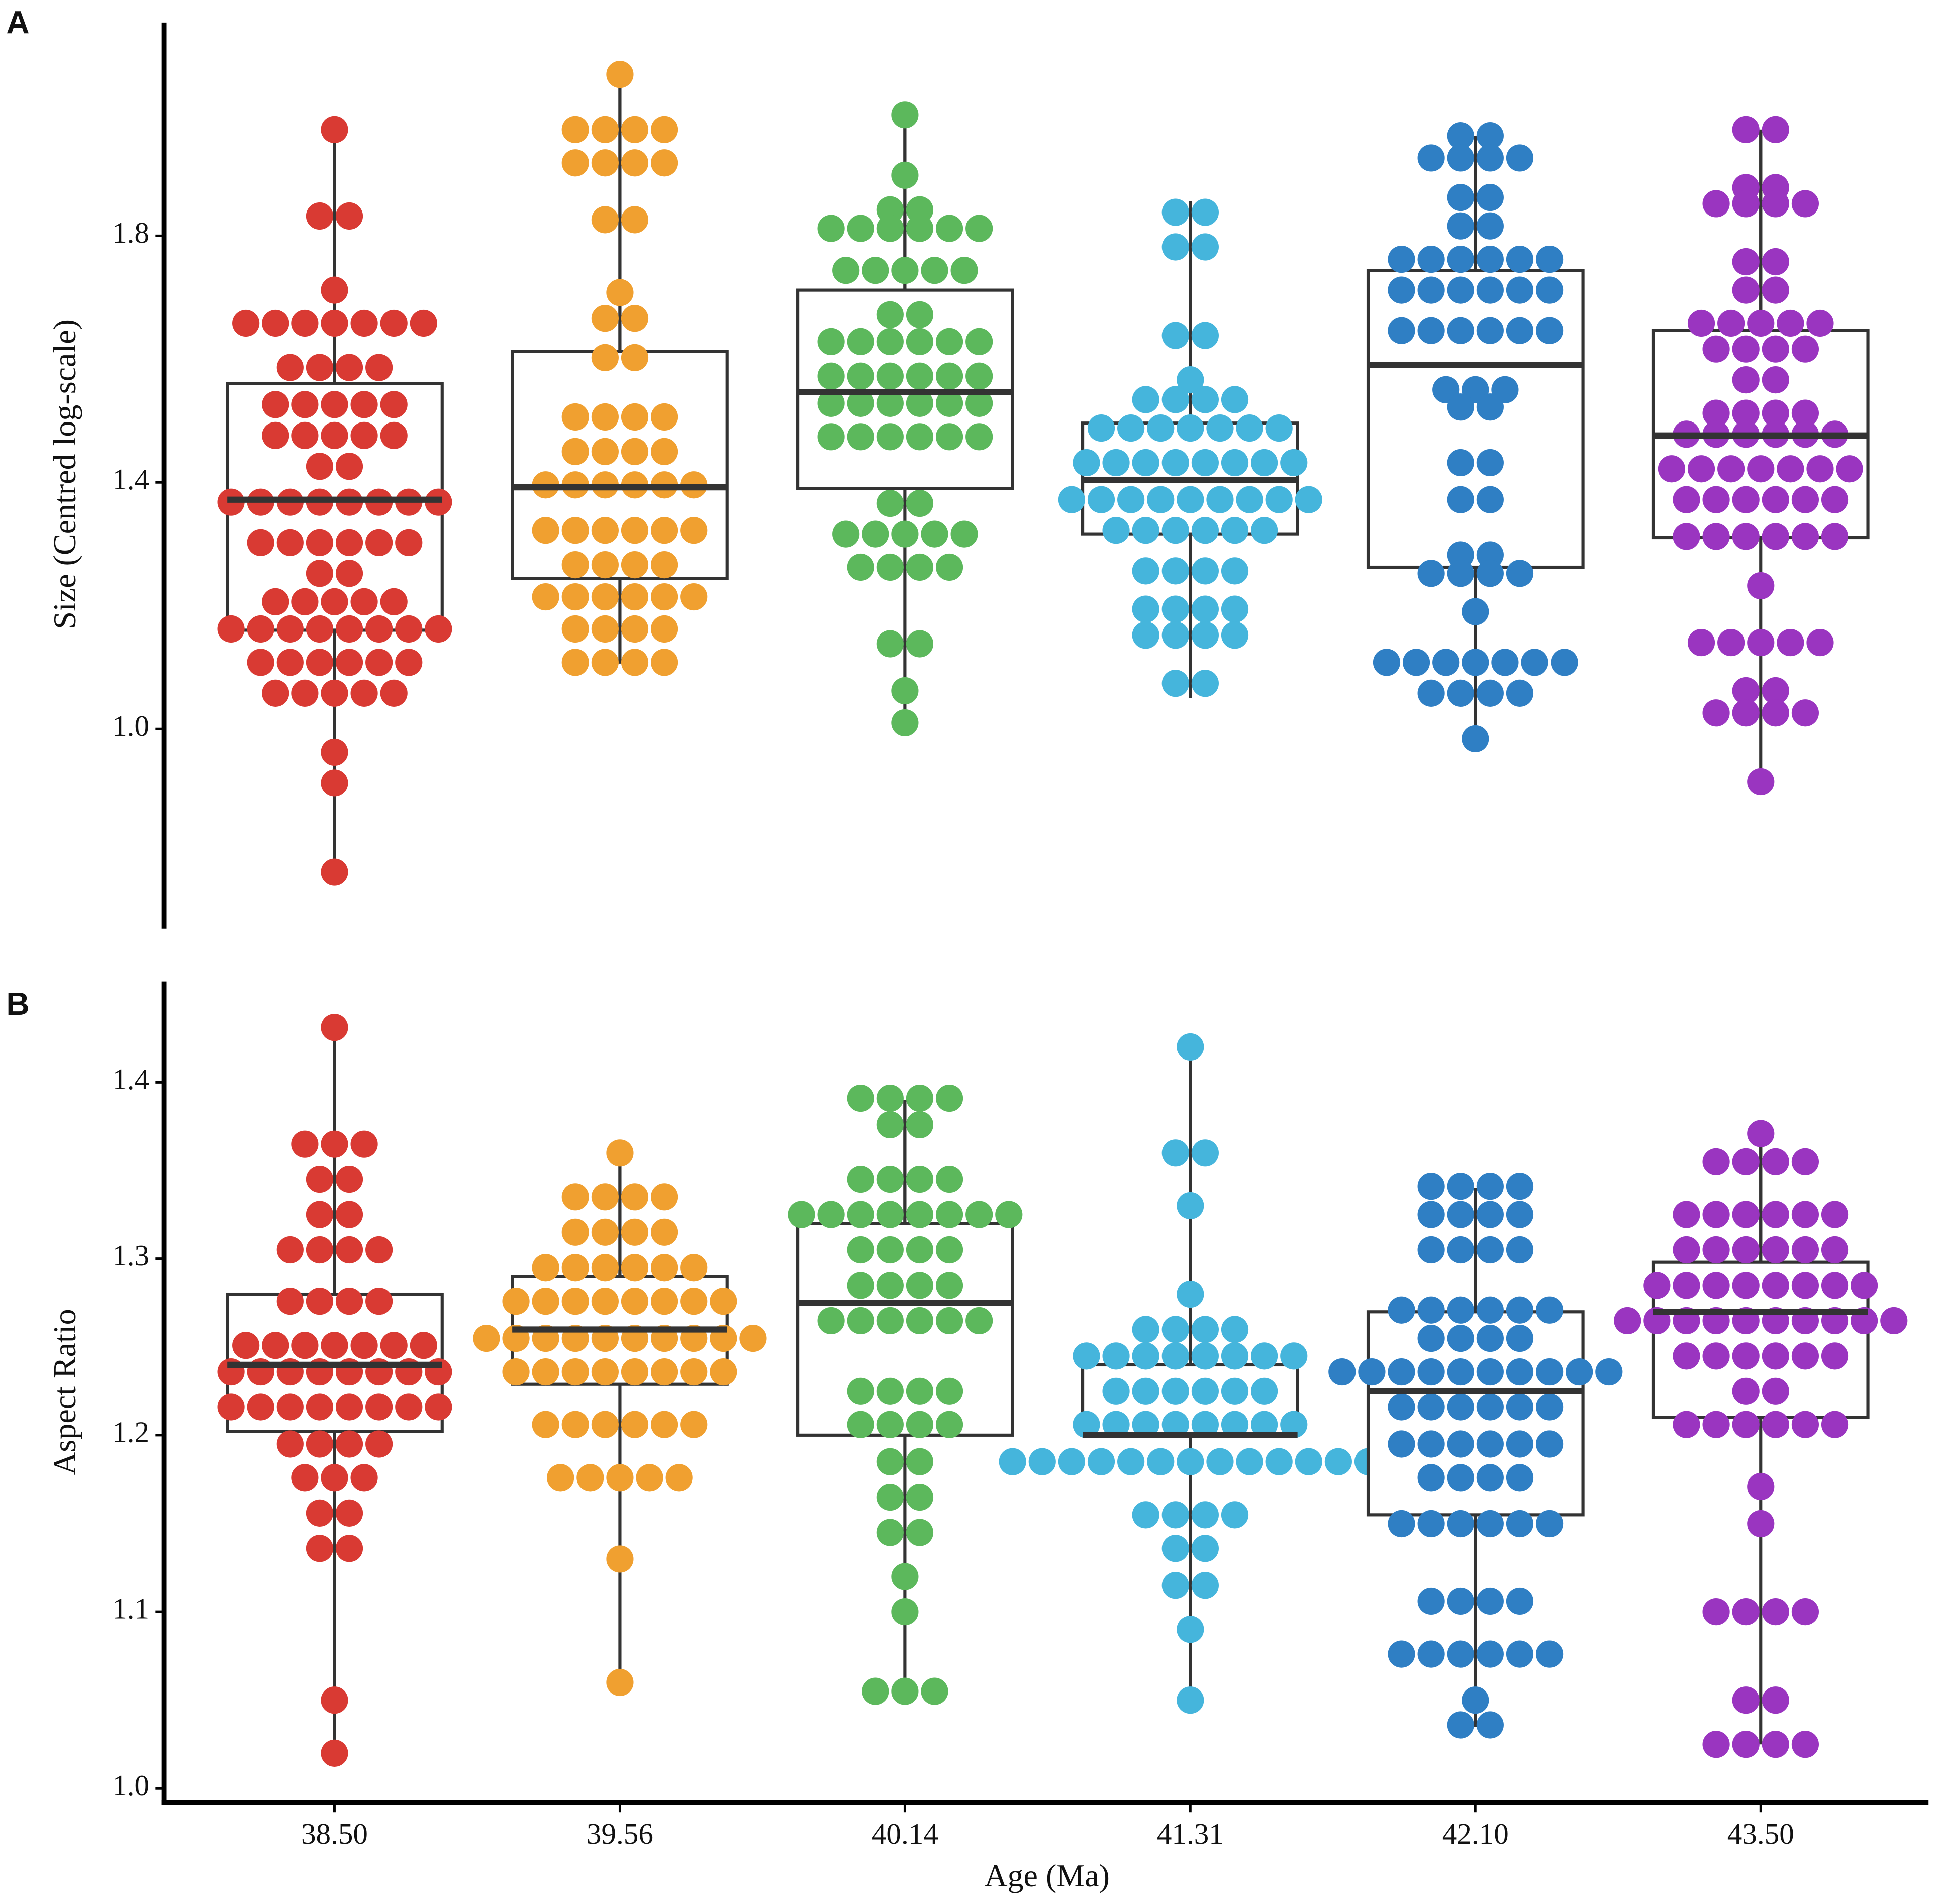  I want to click on box, so click(1475, 419).